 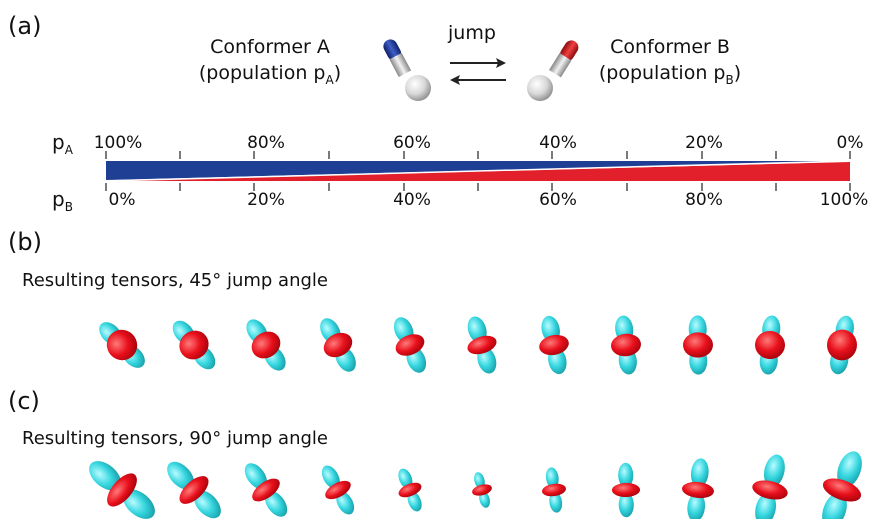 I want to click on pb-tick-label: 0%, so click(x=122, y=200).